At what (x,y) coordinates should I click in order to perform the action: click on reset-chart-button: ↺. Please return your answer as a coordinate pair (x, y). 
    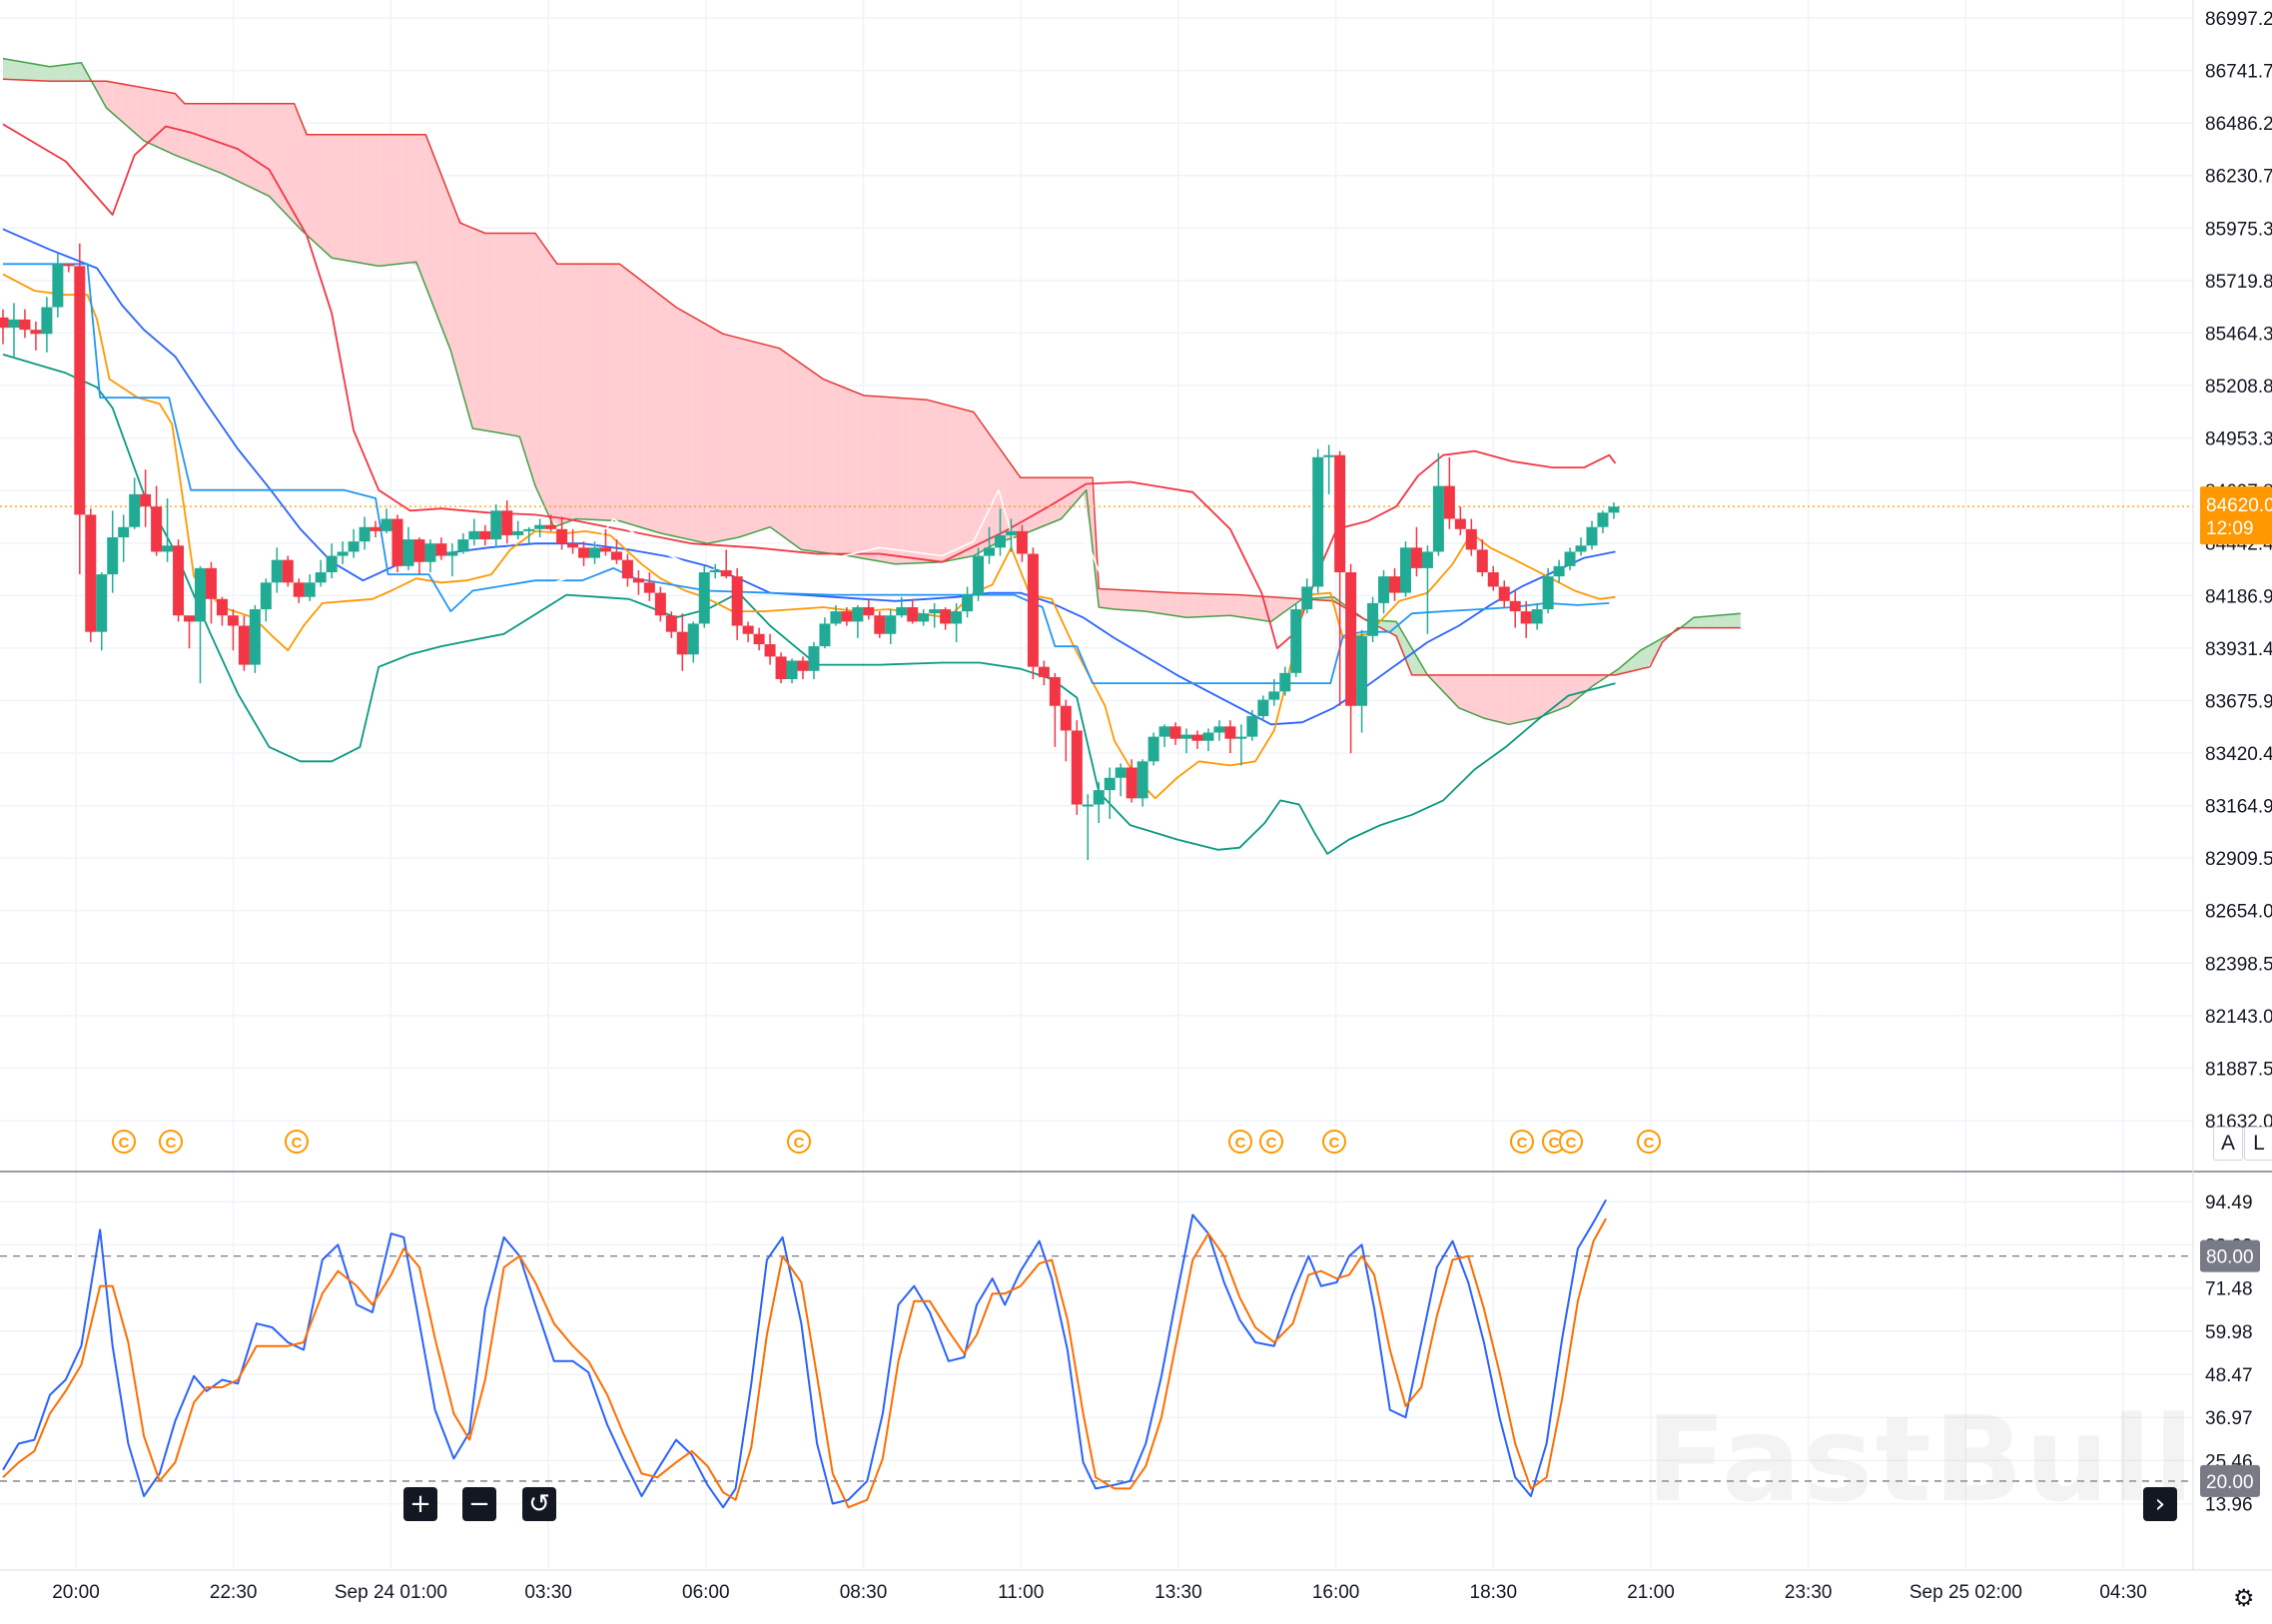
    Looking at the image, I should click on (539, 1504).